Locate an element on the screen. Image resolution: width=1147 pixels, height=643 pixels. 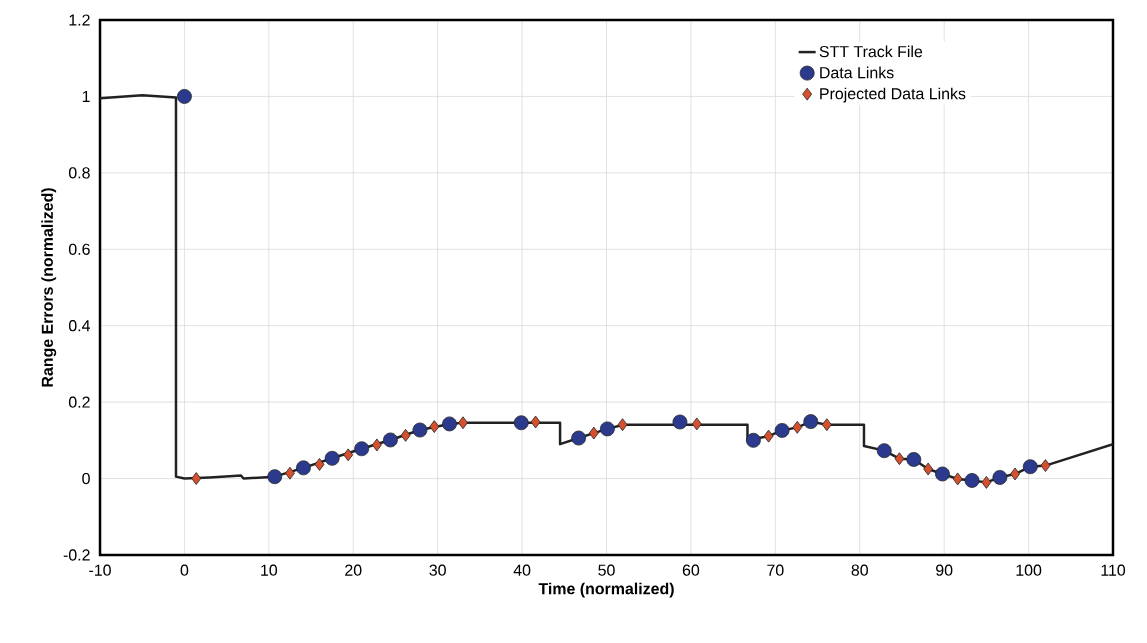
x-tick-label: 90 is located at coordinates (944, 570).